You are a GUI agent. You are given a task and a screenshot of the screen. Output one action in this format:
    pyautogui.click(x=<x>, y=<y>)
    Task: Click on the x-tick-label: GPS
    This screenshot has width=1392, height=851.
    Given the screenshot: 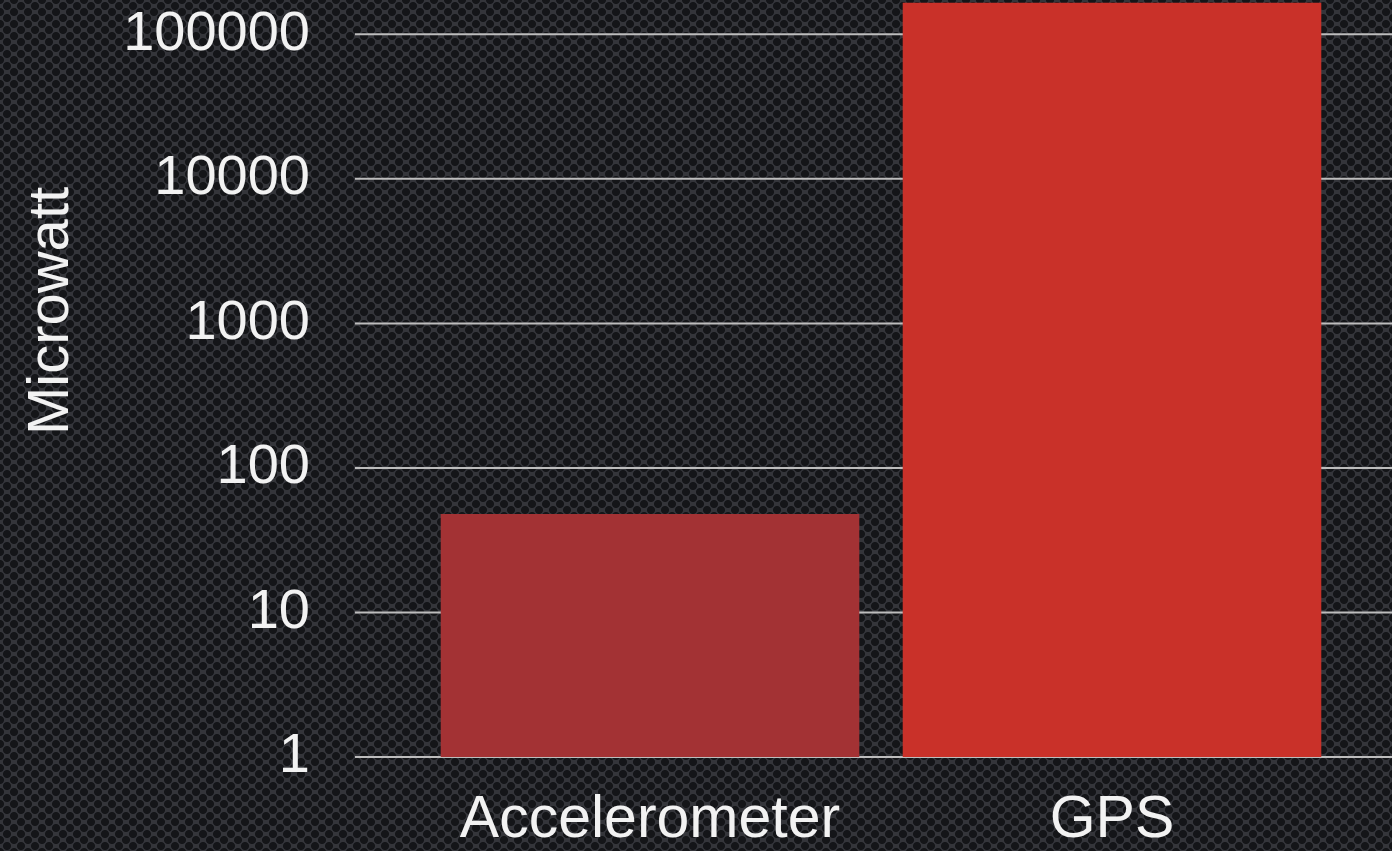 What is the action you would take?
    pyautogui.click(x=1112, y=816)
    